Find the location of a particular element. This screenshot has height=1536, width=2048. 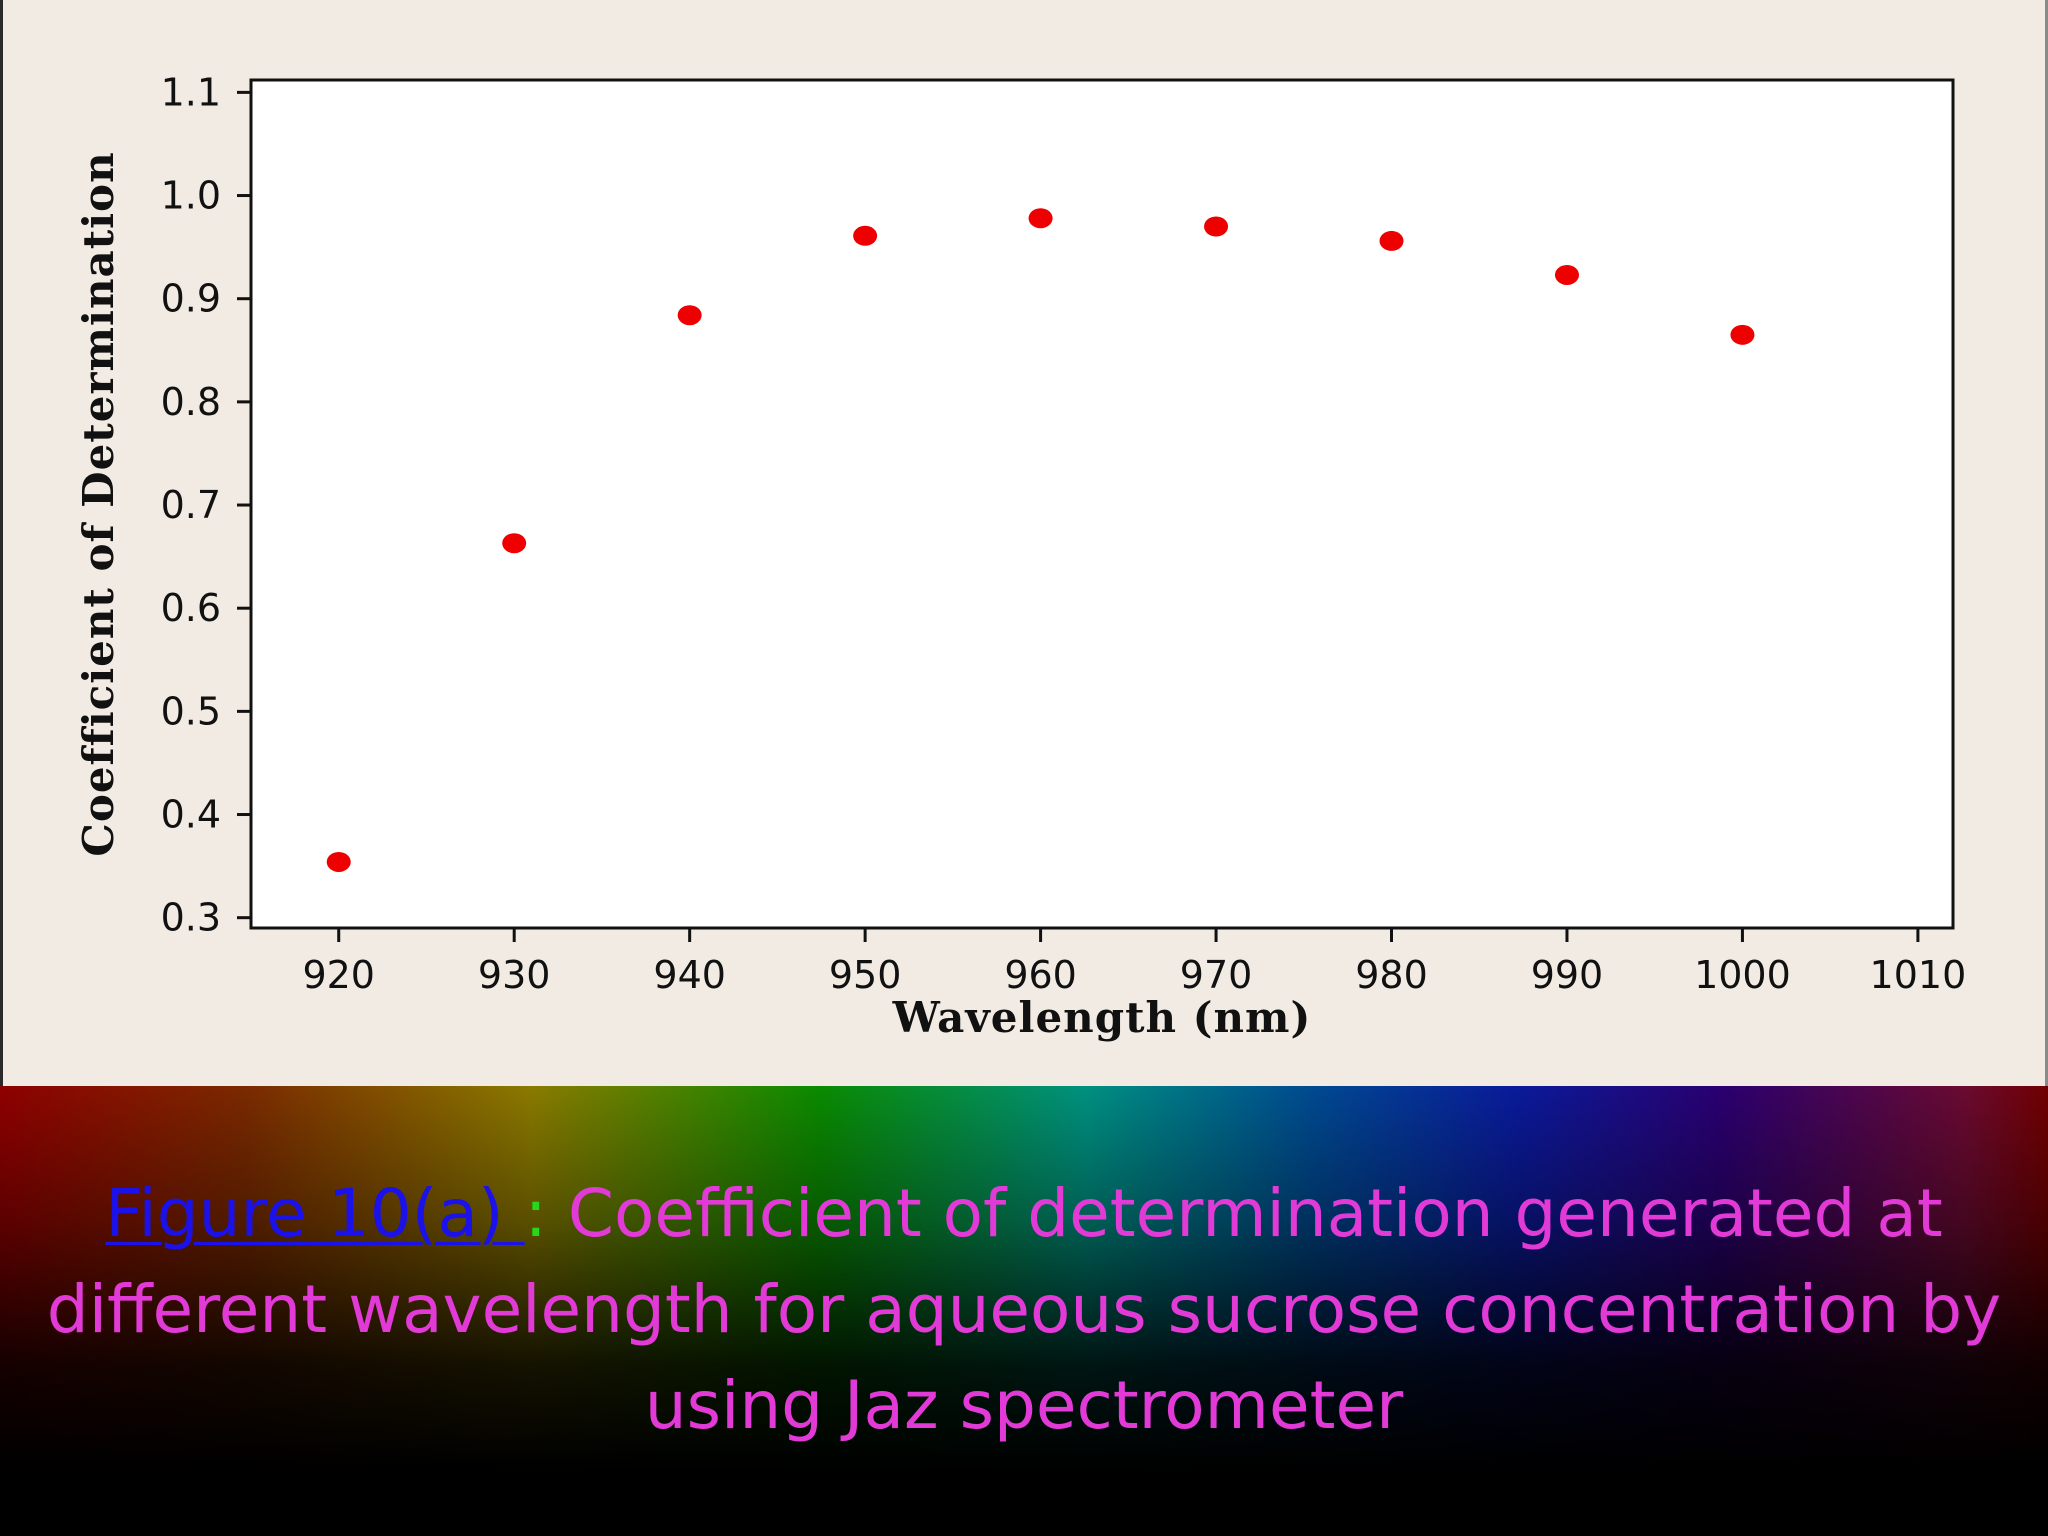

x-tick-label: 1010 is located at coordinates (1918, 975).